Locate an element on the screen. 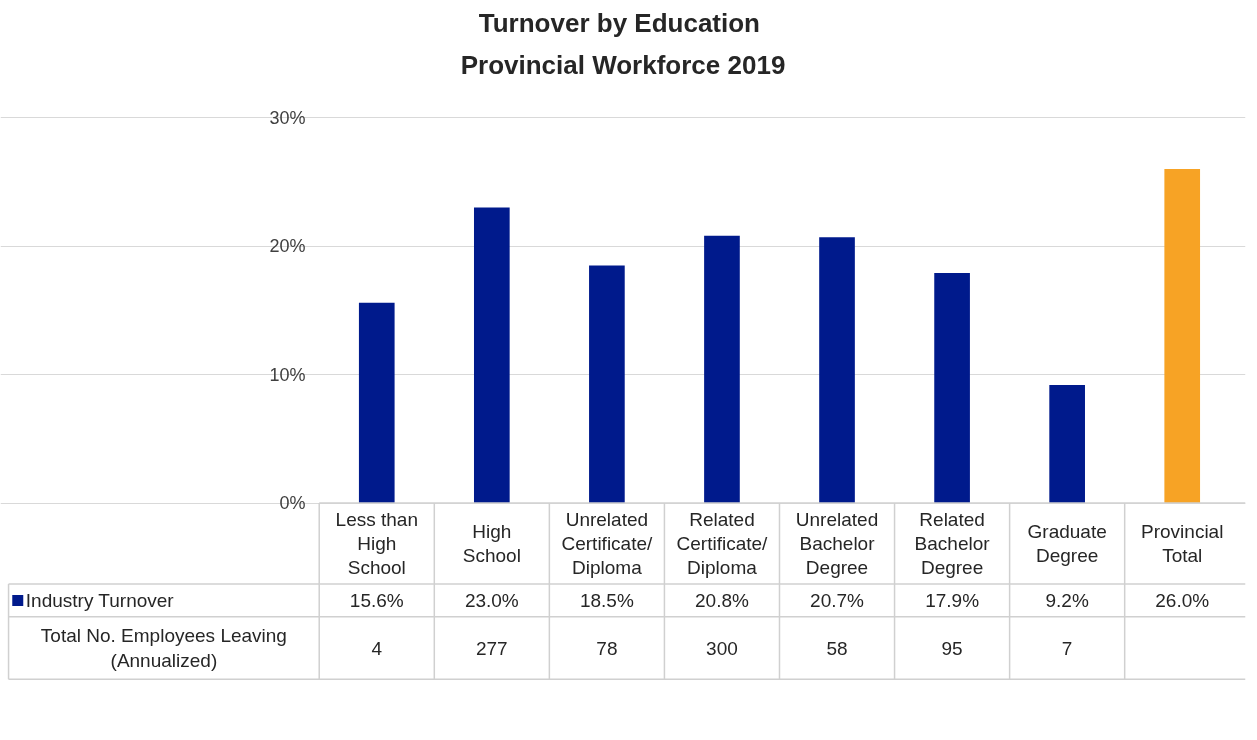 Image resolution: width=1257 pixels, height=740 pixels. x-tick-label: Provincial Total is located at coordinates (1182, 543).